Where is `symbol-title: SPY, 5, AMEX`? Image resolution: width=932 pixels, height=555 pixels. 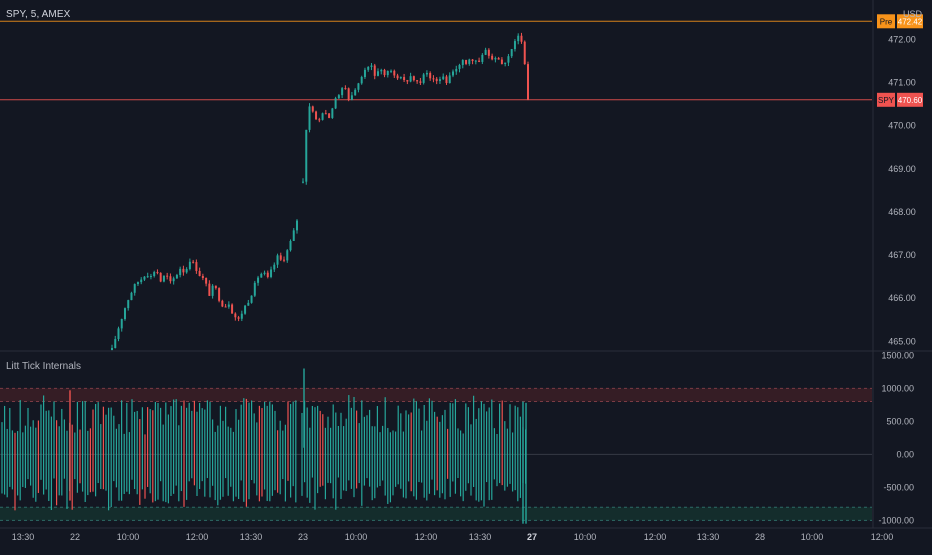
symbol-title: SPY, 5, AMEX is located at coordinates (38, 14).